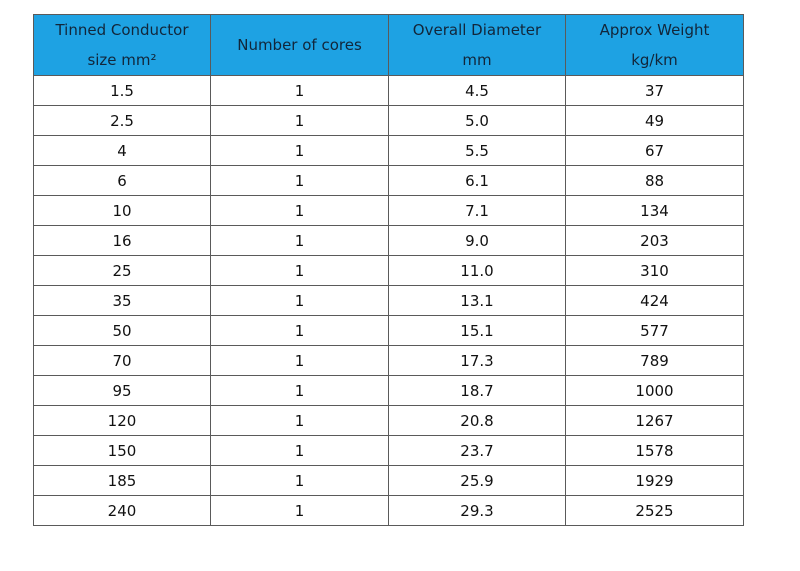  Describe the element at coordinates (654, 120) in the screenshot. I see `cell-approx-weight: 49` at that location.